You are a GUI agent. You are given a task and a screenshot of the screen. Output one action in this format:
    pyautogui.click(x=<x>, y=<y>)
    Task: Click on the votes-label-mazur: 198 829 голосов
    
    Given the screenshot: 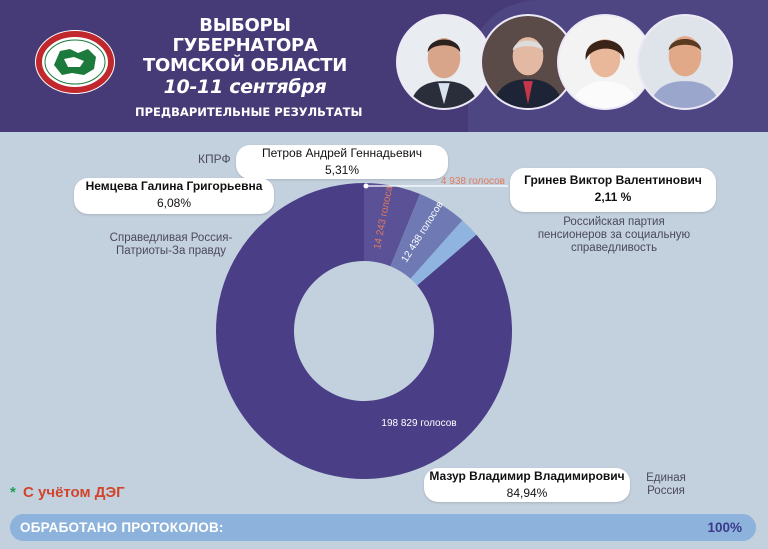 What is the action you would take?
    pyautogui.click(x=418, y=423)
    